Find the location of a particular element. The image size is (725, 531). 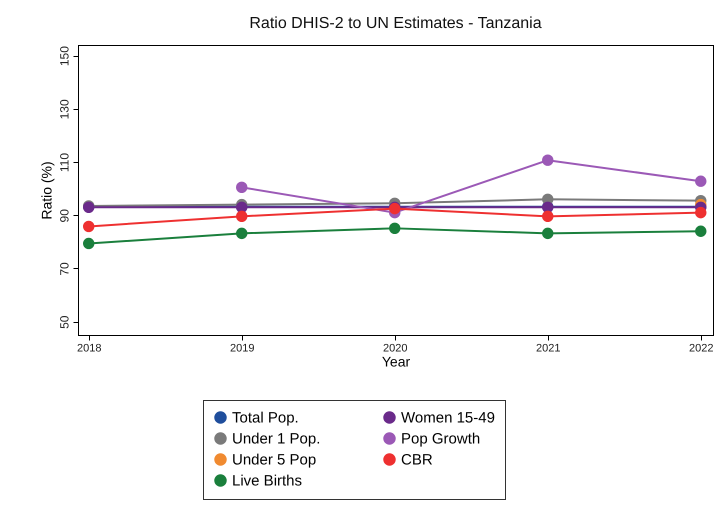

legend-label: Pop Growth is located at coordinates (440, 439).